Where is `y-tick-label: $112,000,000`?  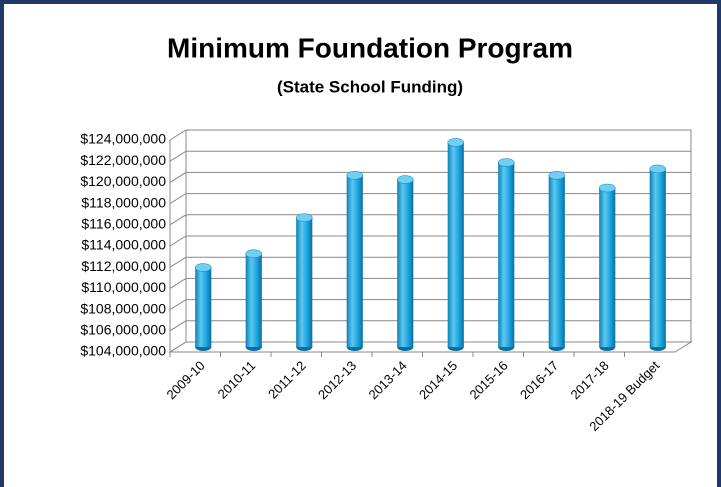 y-tick-label: $112,000,000 is located at coordinates (123, 266).